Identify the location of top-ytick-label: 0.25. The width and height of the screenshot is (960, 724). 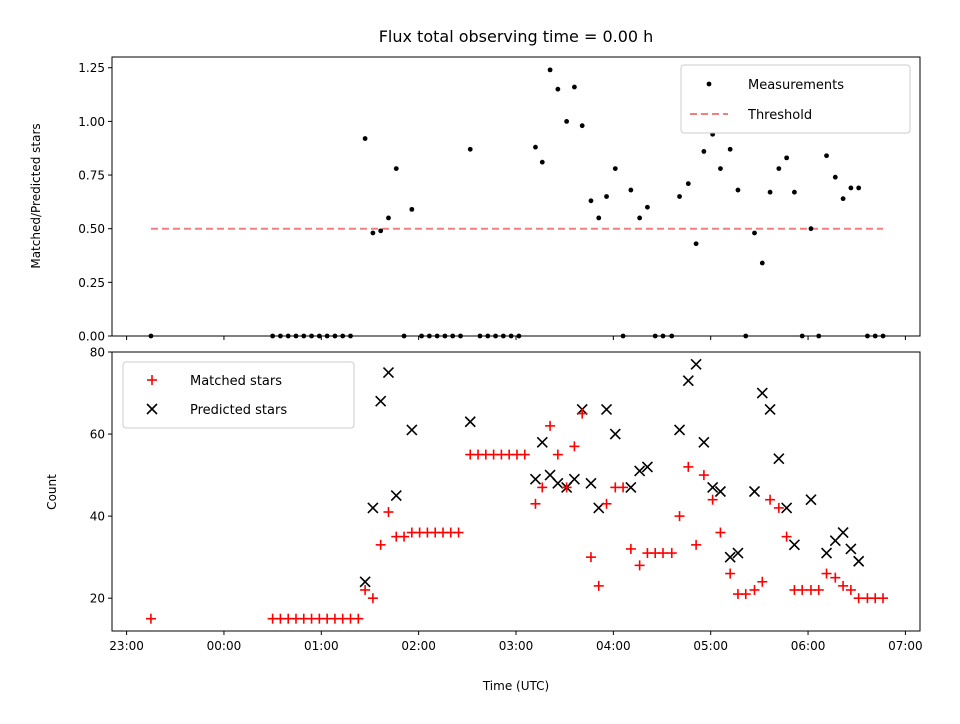
(91, 283).